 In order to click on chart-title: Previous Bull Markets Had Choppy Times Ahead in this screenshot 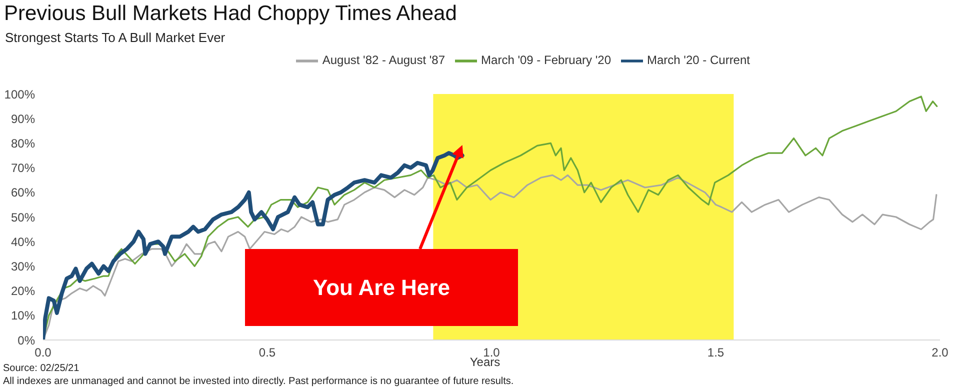, I will do `click(230, 14)`.